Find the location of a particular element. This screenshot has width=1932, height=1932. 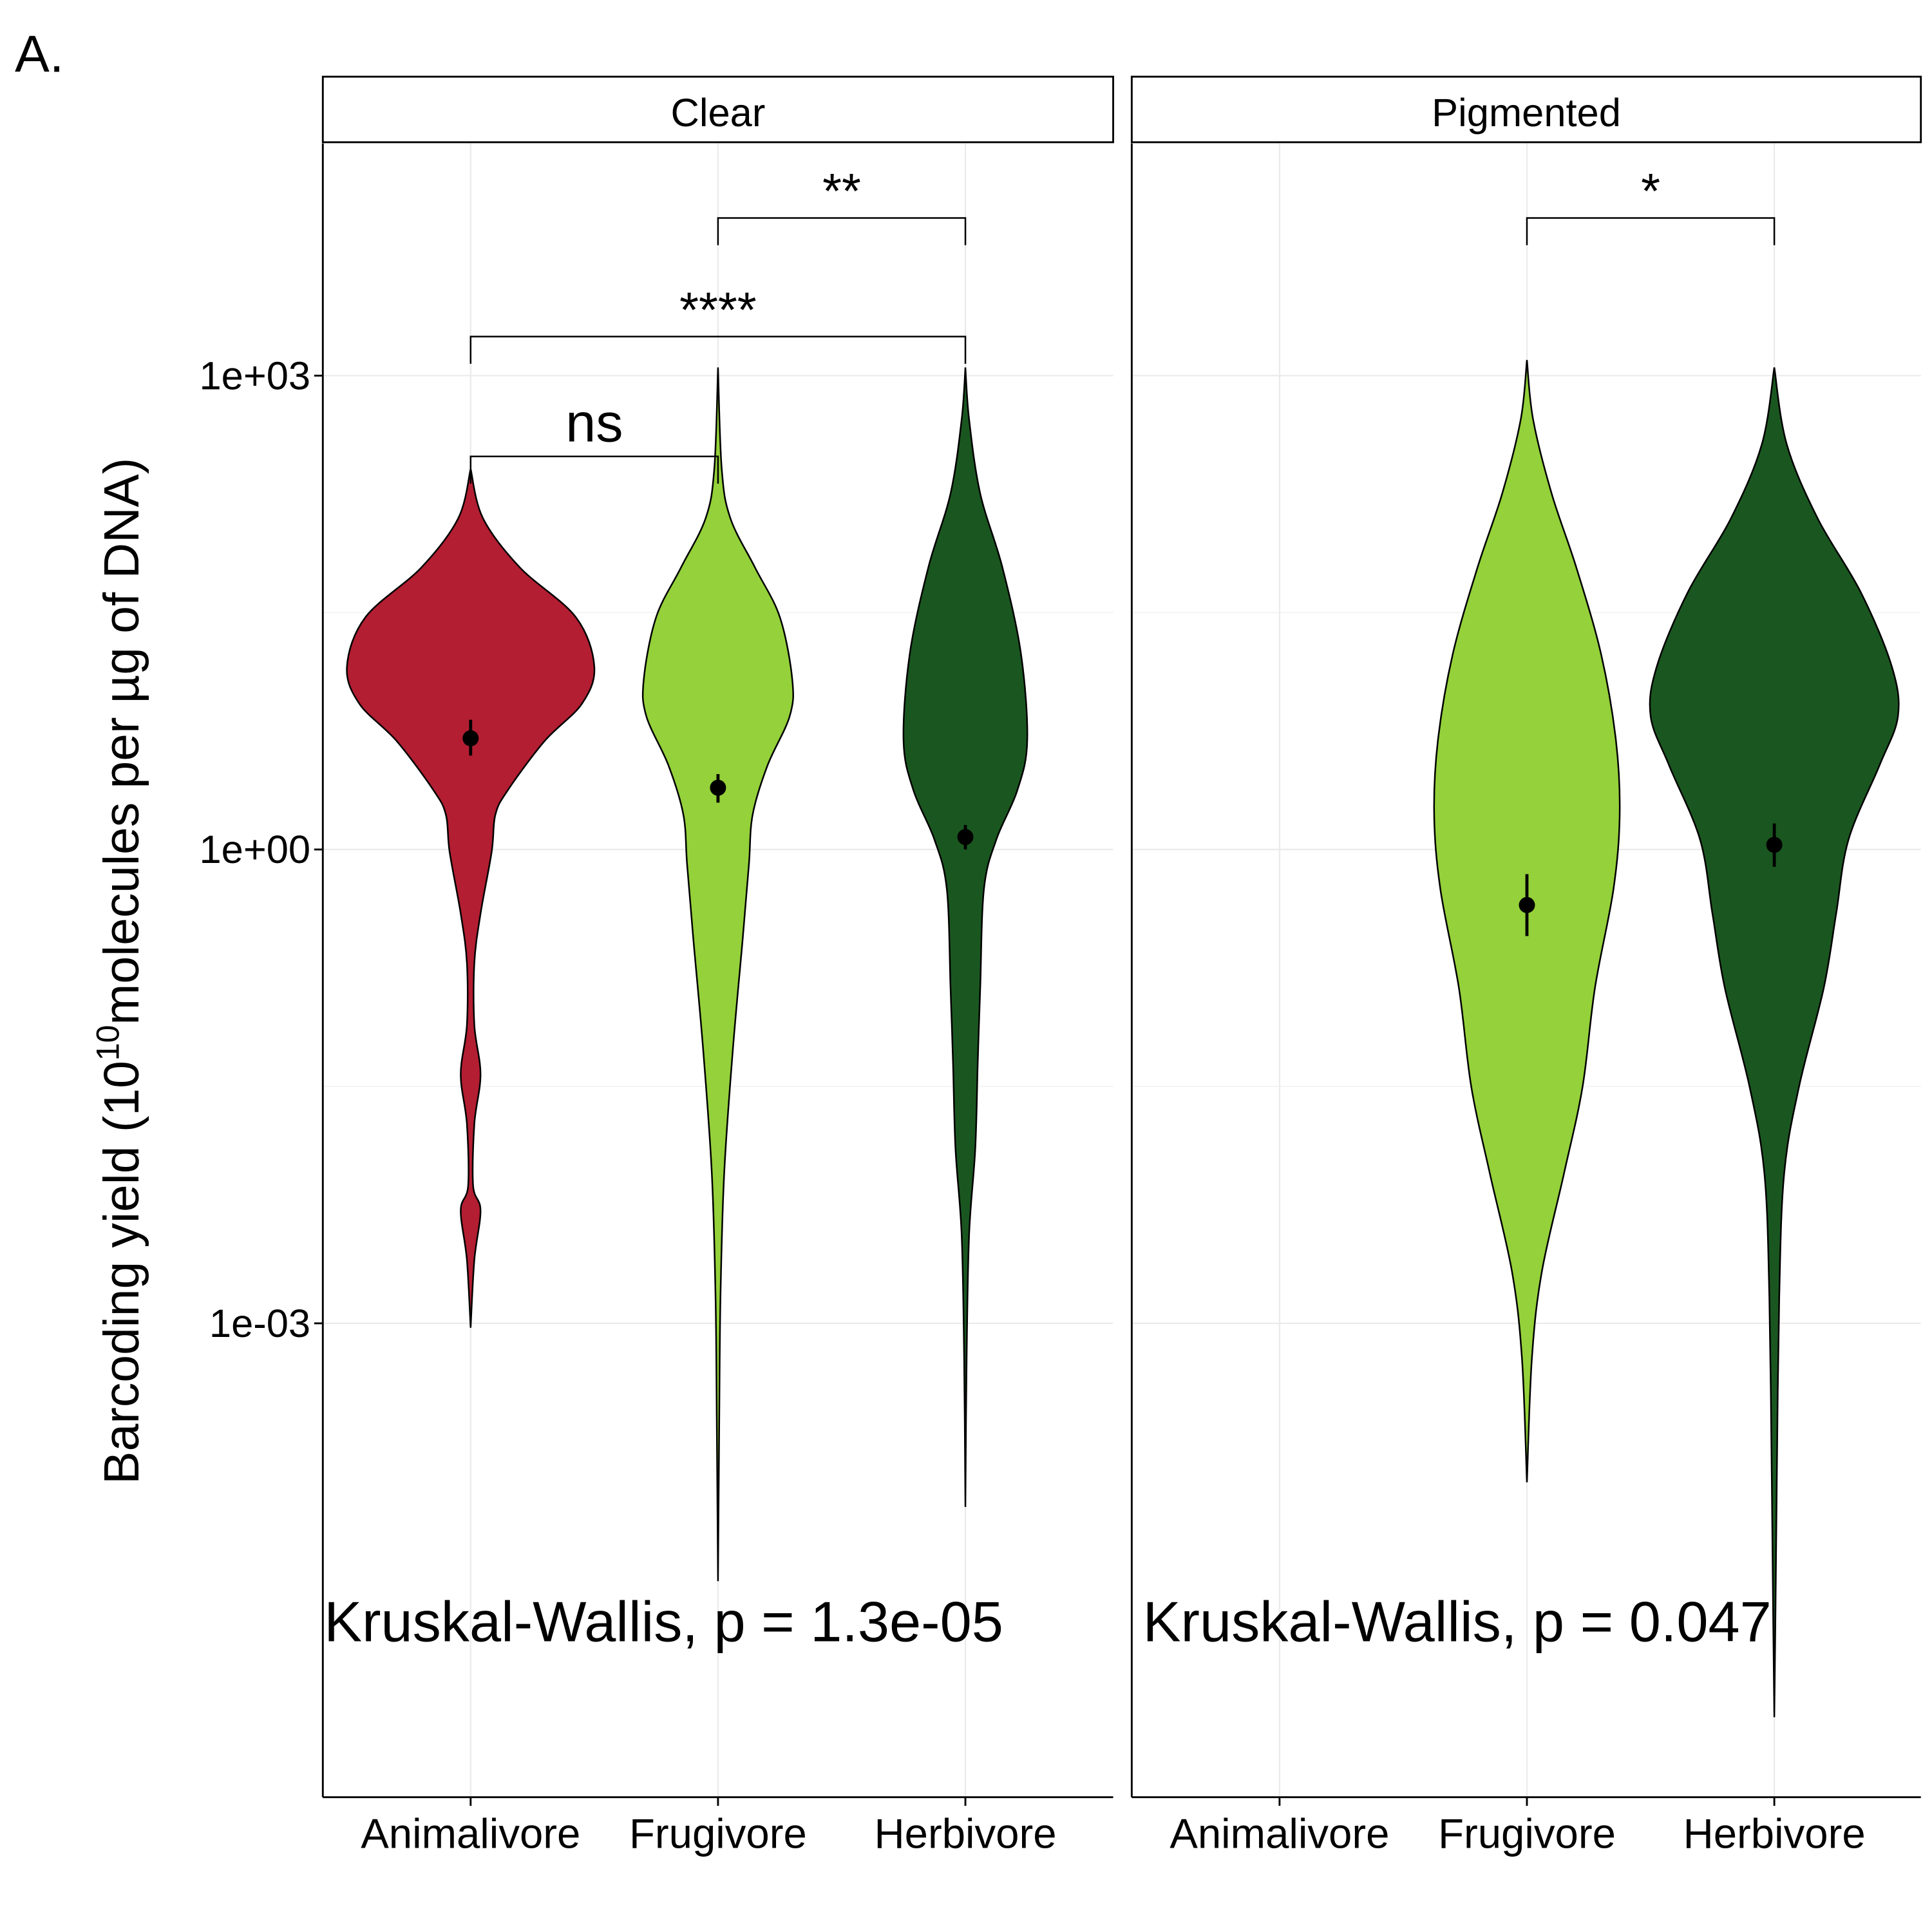

test-annotation: Kruskal-Wallis, p = 1.3e-05 is located at coordinates (663, 1622).